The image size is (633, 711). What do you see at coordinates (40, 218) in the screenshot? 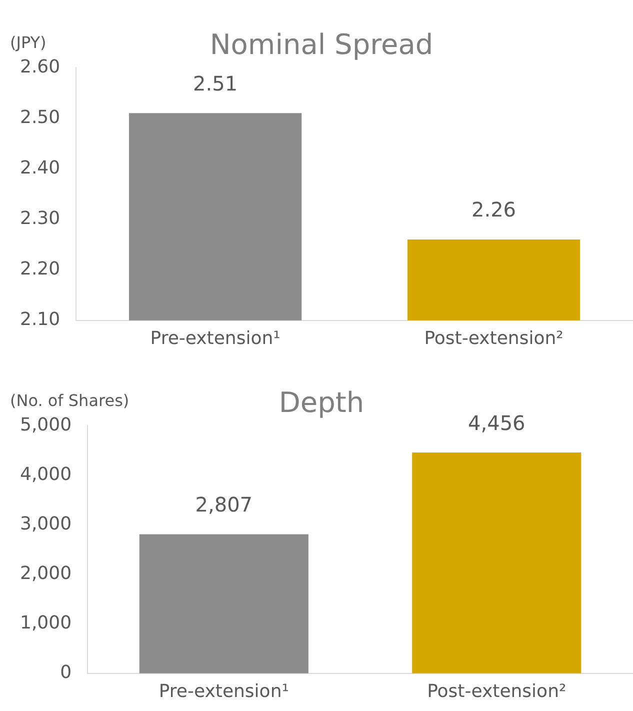
I see `y-tick-label: 2.30` at bounding box center [40, 218].